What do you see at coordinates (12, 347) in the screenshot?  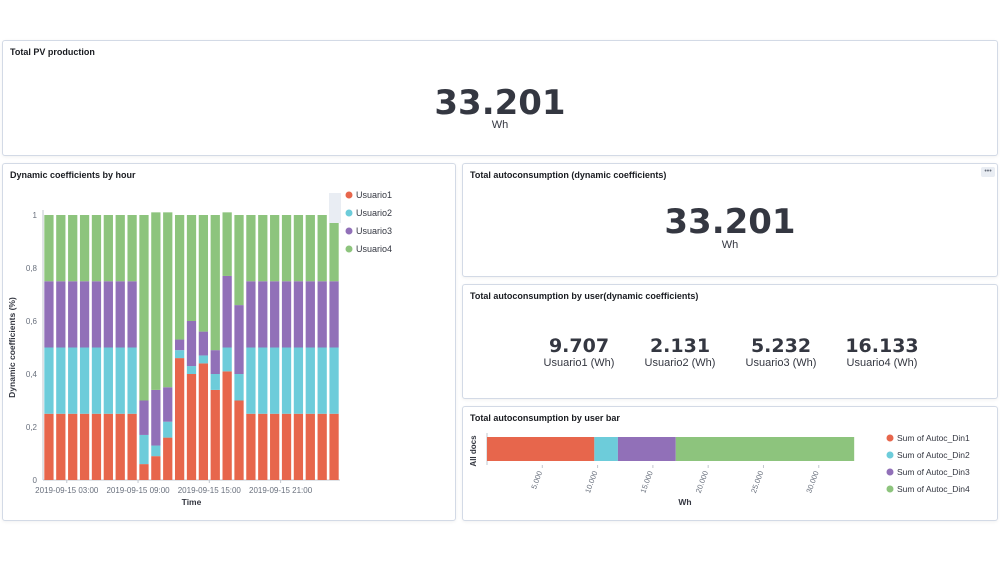 I see `y-axis-label: Dynamic coefficients (%)` at bounding box center [12, 347].